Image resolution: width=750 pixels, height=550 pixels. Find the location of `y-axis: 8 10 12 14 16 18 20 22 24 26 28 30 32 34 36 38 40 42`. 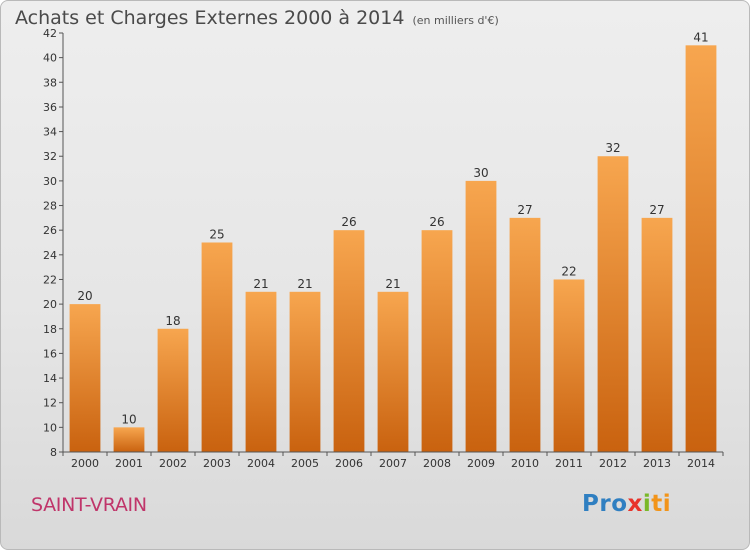

y-axis: 8 10 12 14 16 18 20 22 24 26 28 30 32 34 36 38 40 42 is located at coordinates (53, 243).